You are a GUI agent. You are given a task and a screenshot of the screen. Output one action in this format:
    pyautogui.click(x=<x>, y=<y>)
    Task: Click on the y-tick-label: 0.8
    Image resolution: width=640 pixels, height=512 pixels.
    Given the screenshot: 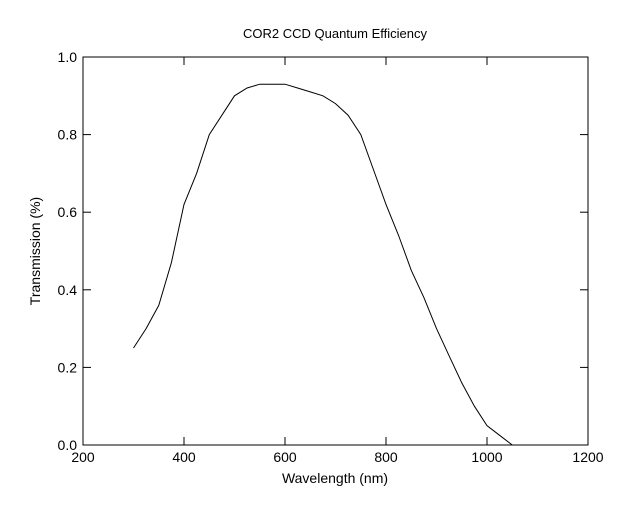 What is the action you would take?
    pyautogui.click(x=68, y=135)
    